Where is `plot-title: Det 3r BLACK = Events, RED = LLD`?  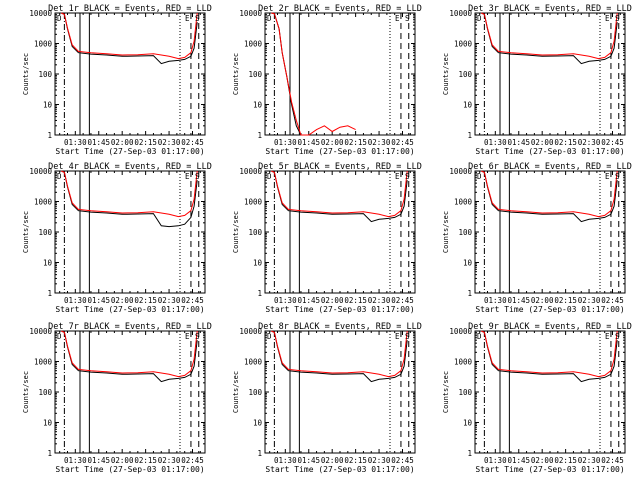
plot-title: Det 3r BLACK = Events, RED = LLD is located at coordinates (550, 9).